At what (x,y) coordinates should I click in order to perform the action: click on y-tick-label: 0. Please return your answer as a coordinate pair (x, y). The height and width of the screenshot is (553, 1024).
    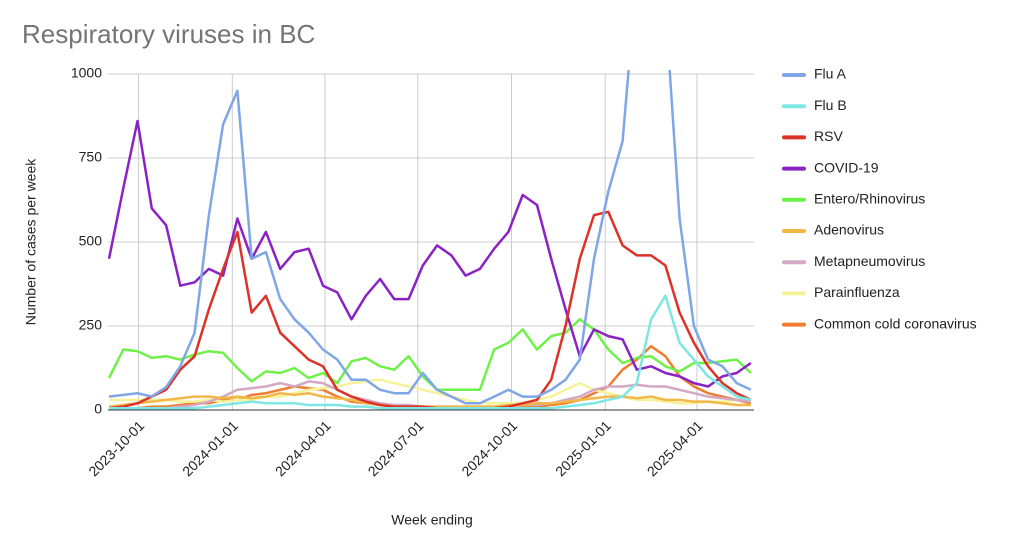
    Looking at the image, I should click on (98, 409).